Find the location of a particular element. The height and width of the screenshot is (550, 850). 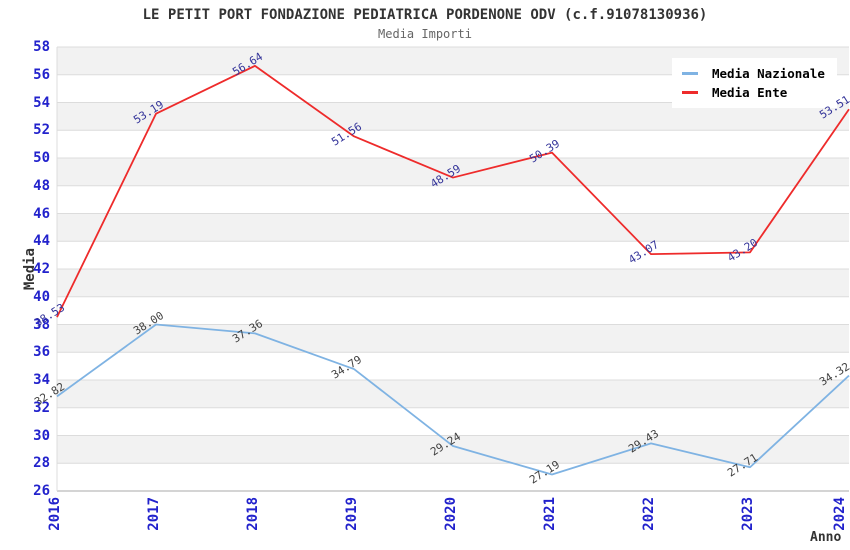

y-tick-label: 54 is located at coordinates (41, 102).